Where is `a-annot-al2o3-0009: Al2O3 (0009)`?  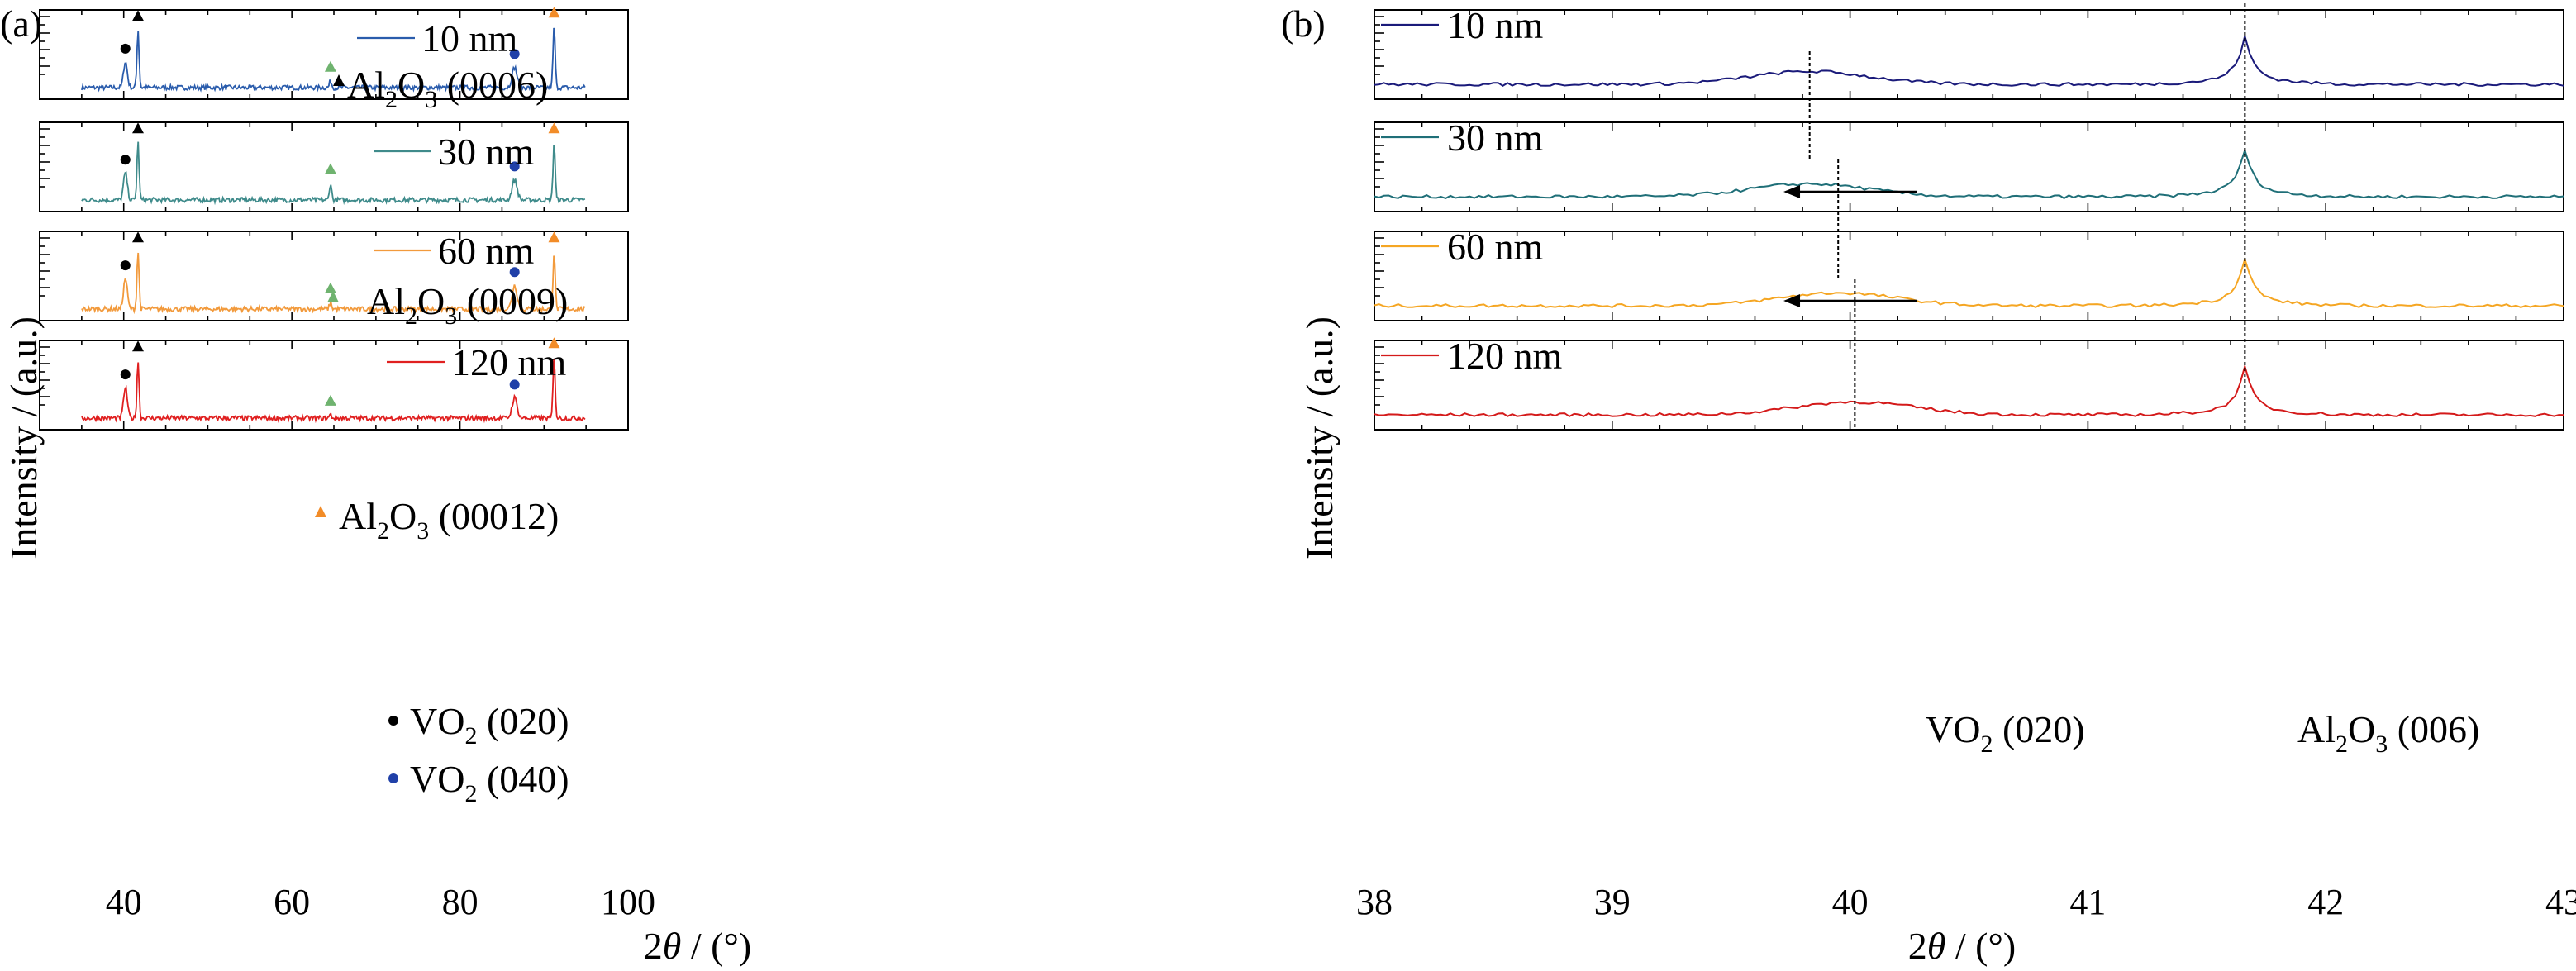
a-annot-al2o3-0009: Al2O3 (0009) is located at coordinates (468, 305).